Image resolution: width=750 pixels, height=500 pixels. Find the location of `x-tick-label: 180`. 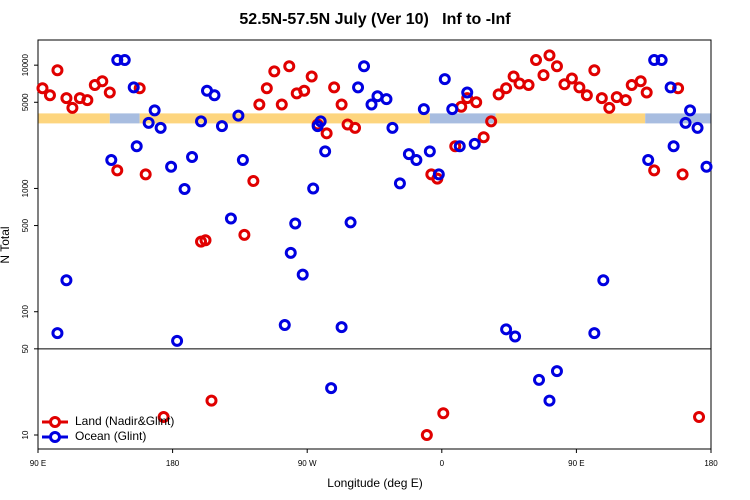

x-tick-label: 180 is located at coordinates (711, 463).